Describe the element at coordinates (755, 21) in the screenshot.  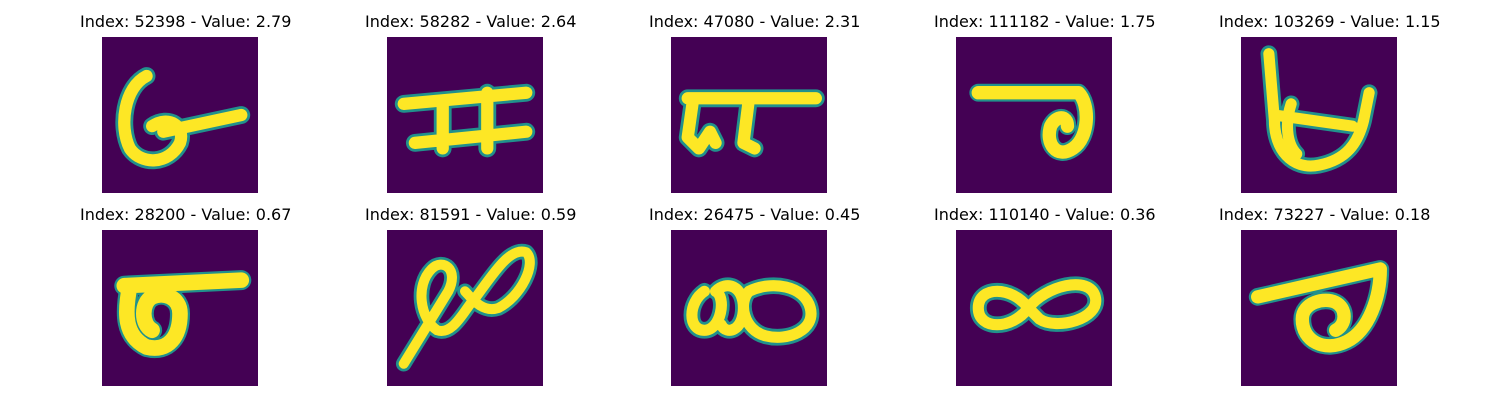
I see `panel-title: Index: 47080 - Value: 2.31` at that location.